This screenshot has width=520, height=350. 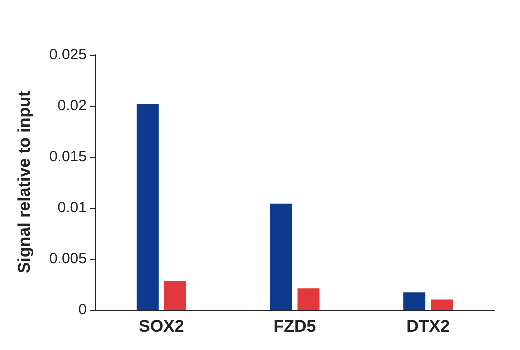 I want to click on y-axis-title: Signal relative to input, so click(x=24, y=182).